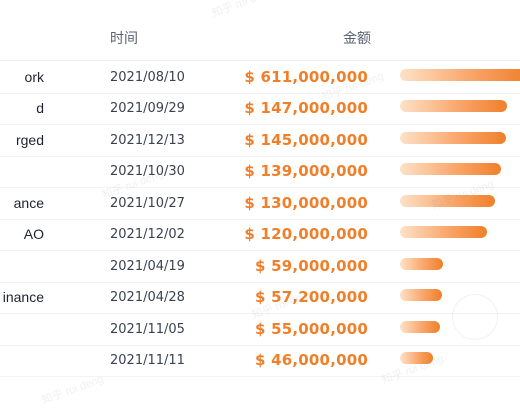 The height and width of the screenshot is (408, 520). I want to click on project-name: rged, so click(29, 140).